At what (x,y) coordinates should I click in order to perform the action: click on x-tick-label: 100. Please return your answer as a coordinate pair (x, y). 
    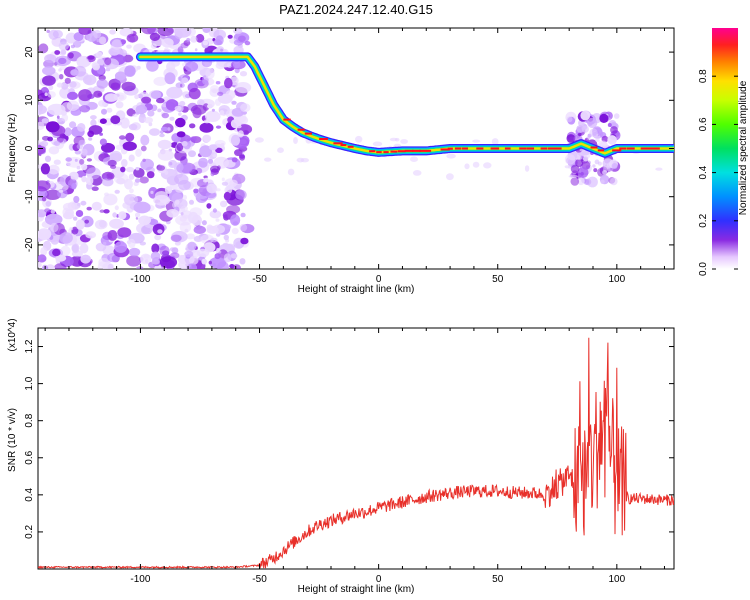
    Looking at the image, I should click on (616, 279).